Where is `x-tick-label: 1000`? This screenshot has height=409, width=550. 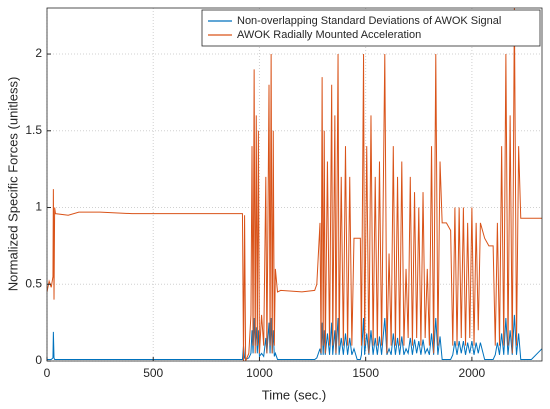 x-tick-label: 1000 is located at coordinates (259, 373).